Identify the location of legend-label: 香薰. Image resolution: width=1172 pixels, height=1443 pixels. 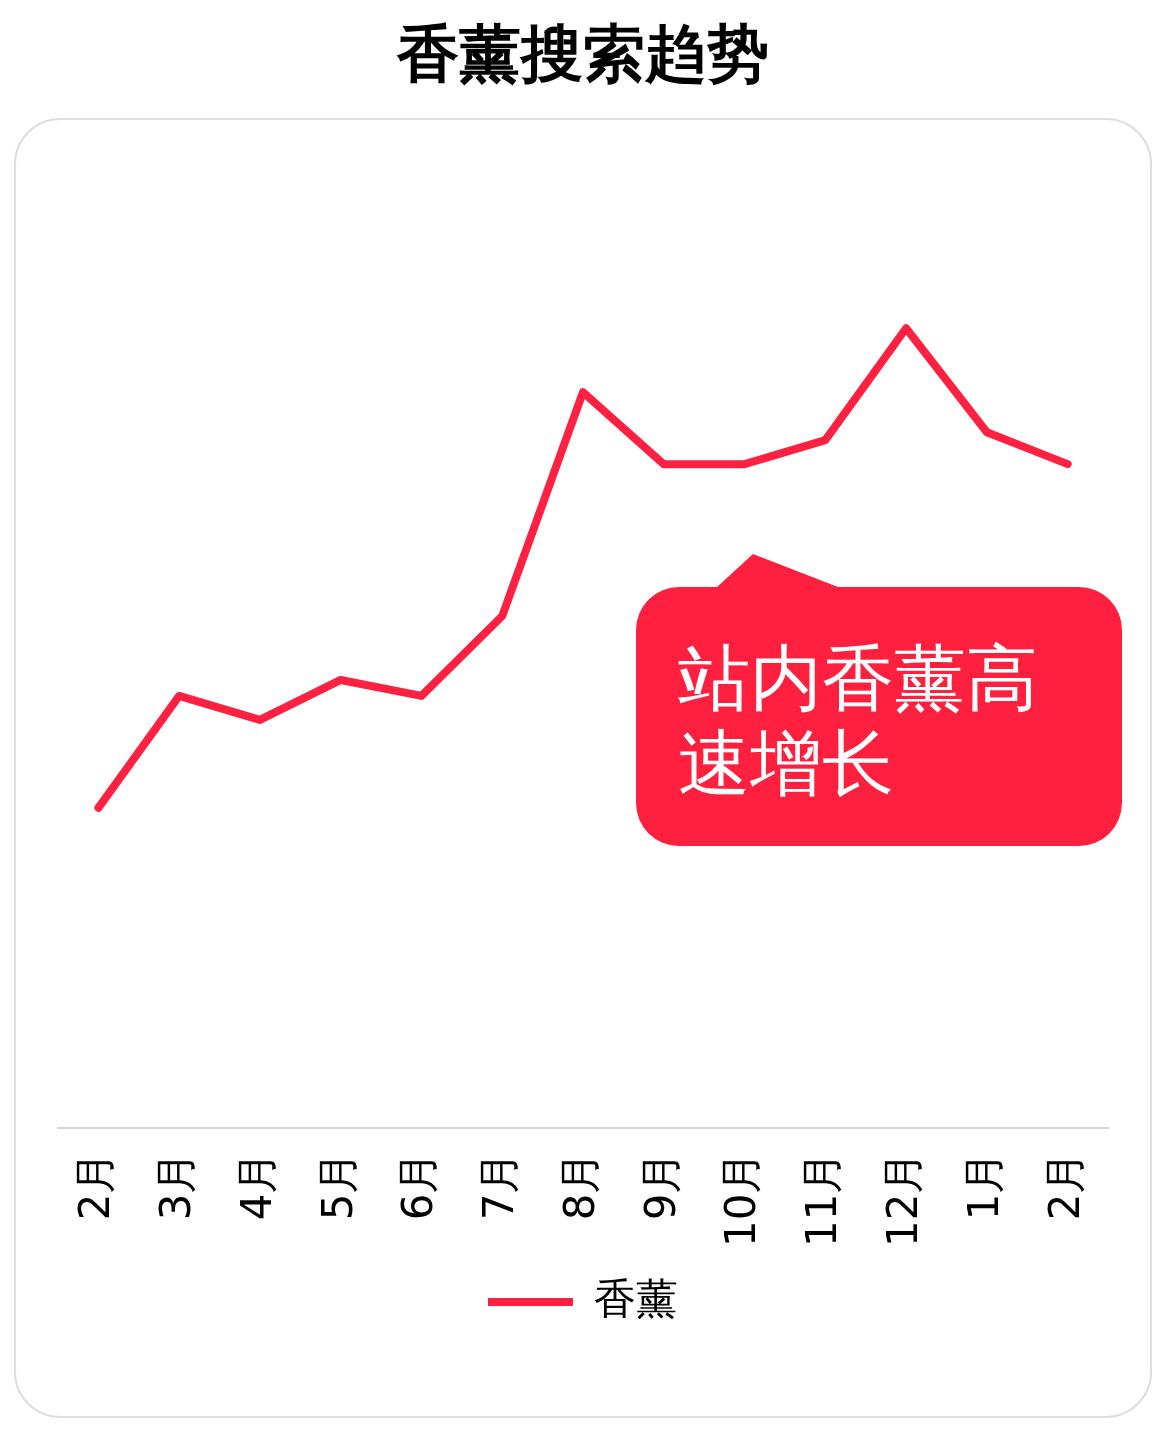
(636, 1298).